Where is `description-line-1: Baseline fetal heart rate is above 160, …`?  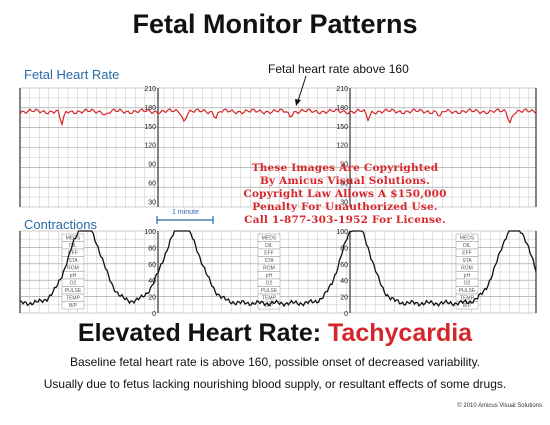
description-line-1: Baseline fetal heart rate is above 160, … is located at coordinates (275, 362).